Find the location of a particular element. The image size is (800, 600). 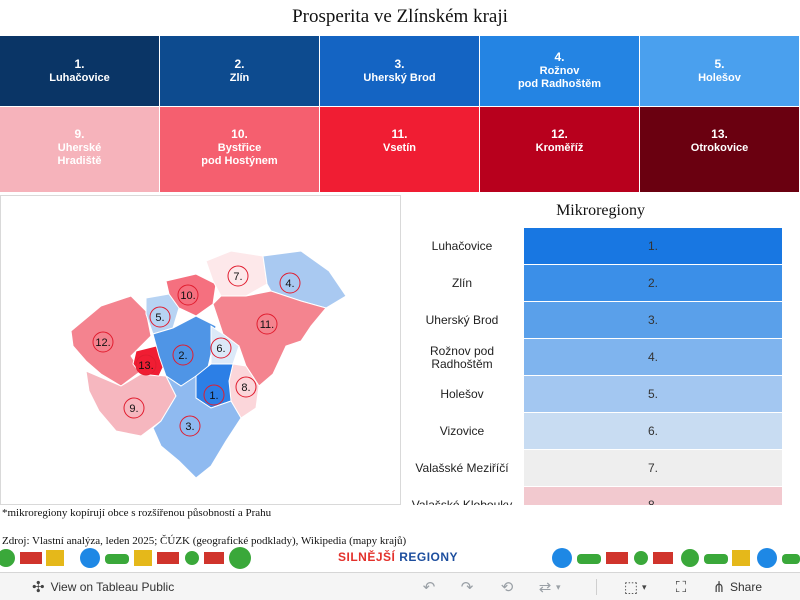

map-label-text: 5. is located at coordinates (159, 318).